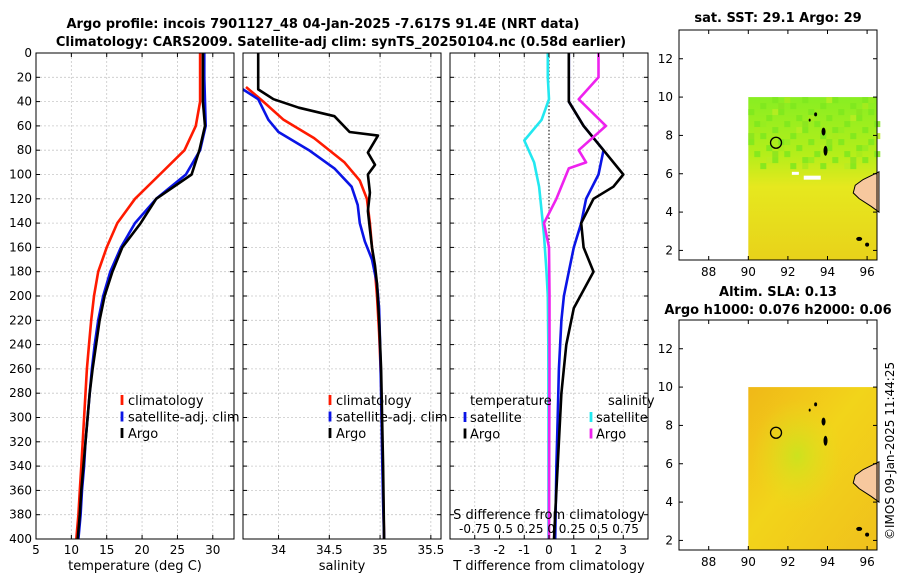  I want to click on x-axis-label: T difference from climatology, so click(548, 566).